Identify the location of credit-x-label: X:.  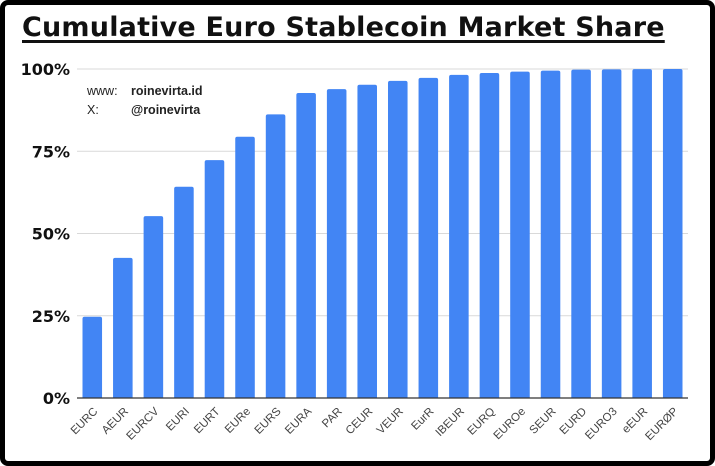
(93, 110).